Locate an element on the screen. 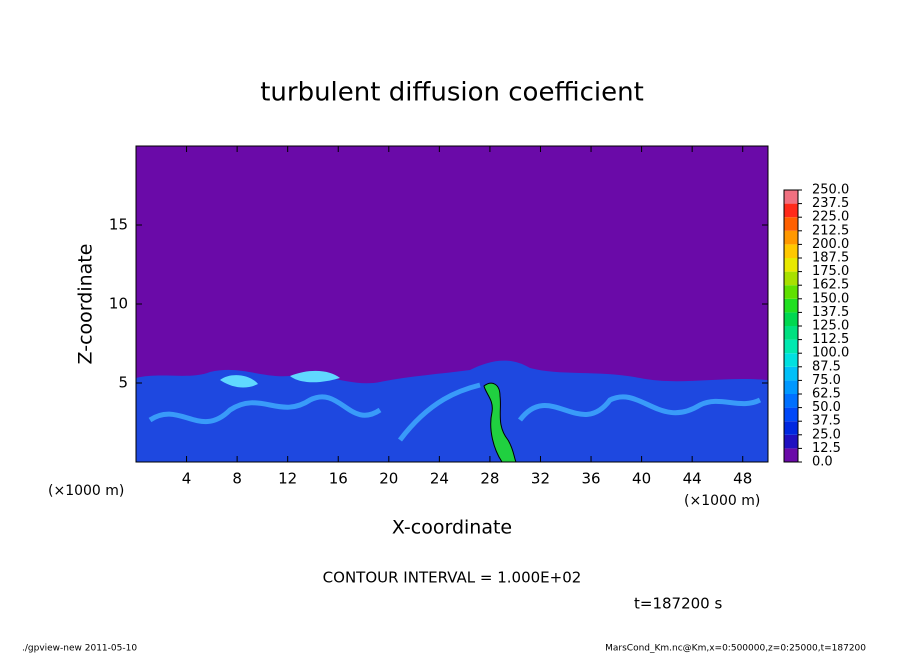 The height and width of the screenshot is (654, 904). colorbar-label: 125.0 is located at coordinates (830, 326).